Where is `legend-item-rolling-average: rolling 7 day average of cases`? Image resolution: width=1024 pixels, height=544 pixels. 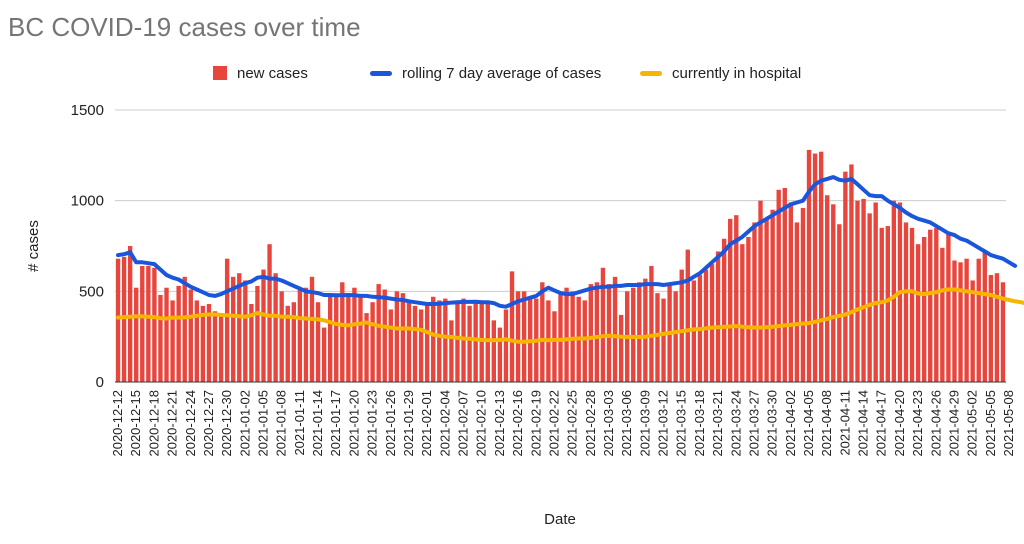
legend-item-rolling-average: rolling 7 day average of cases is located at coordinates (485, 73).